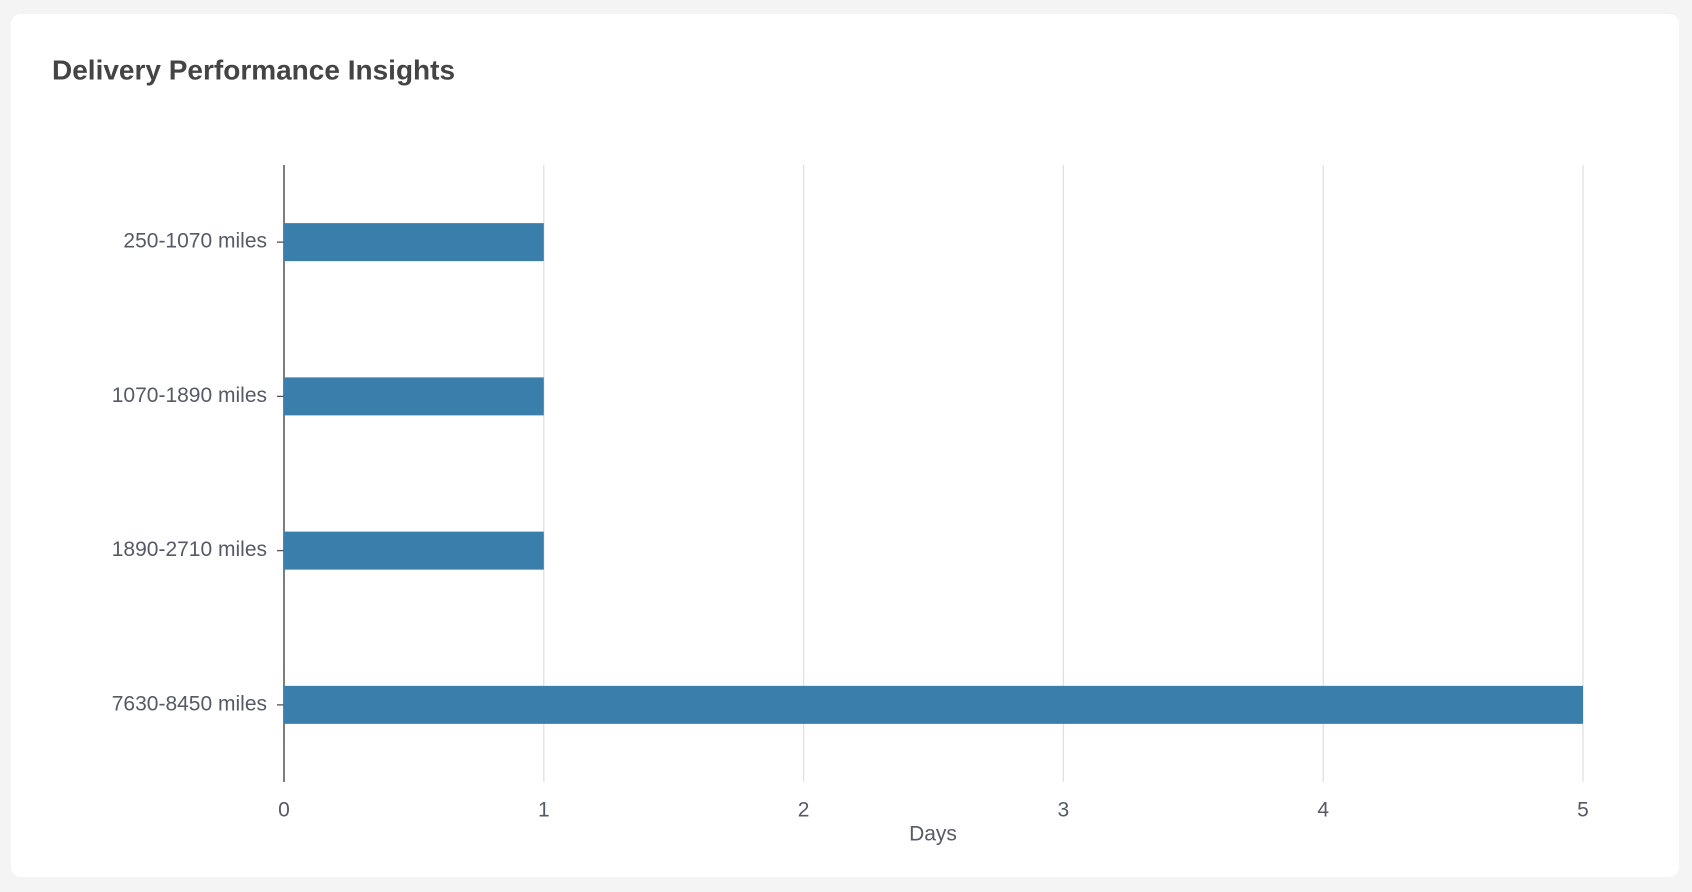 This screenshot has height=892, width=1692. What do you see at coordinates (284, 810) in the screenshot?
I see `x-tick-label: 0` at bounding box center [284, 810].